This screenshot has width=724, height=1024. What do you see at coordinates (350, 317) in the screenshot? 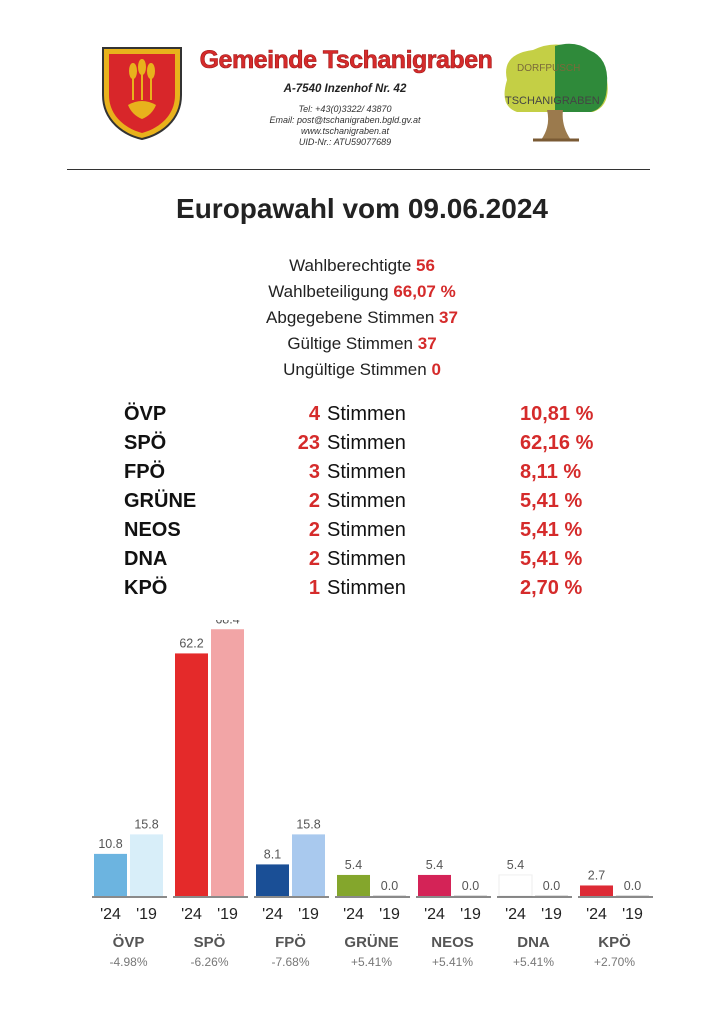
I see `stat-label: Abgegebene Stimmen` at bounding box center [350, 317].